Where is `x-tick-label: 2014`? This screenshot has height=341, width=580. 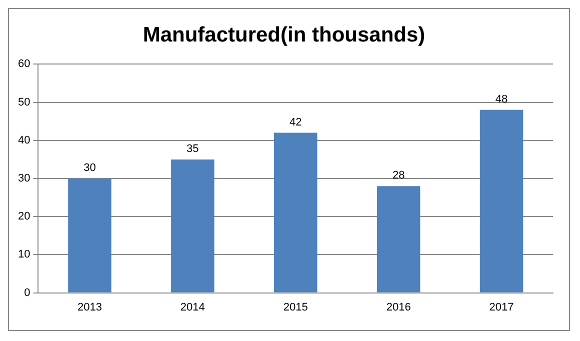 x-tick-label: 2014 is located at coordinates (192, 307).